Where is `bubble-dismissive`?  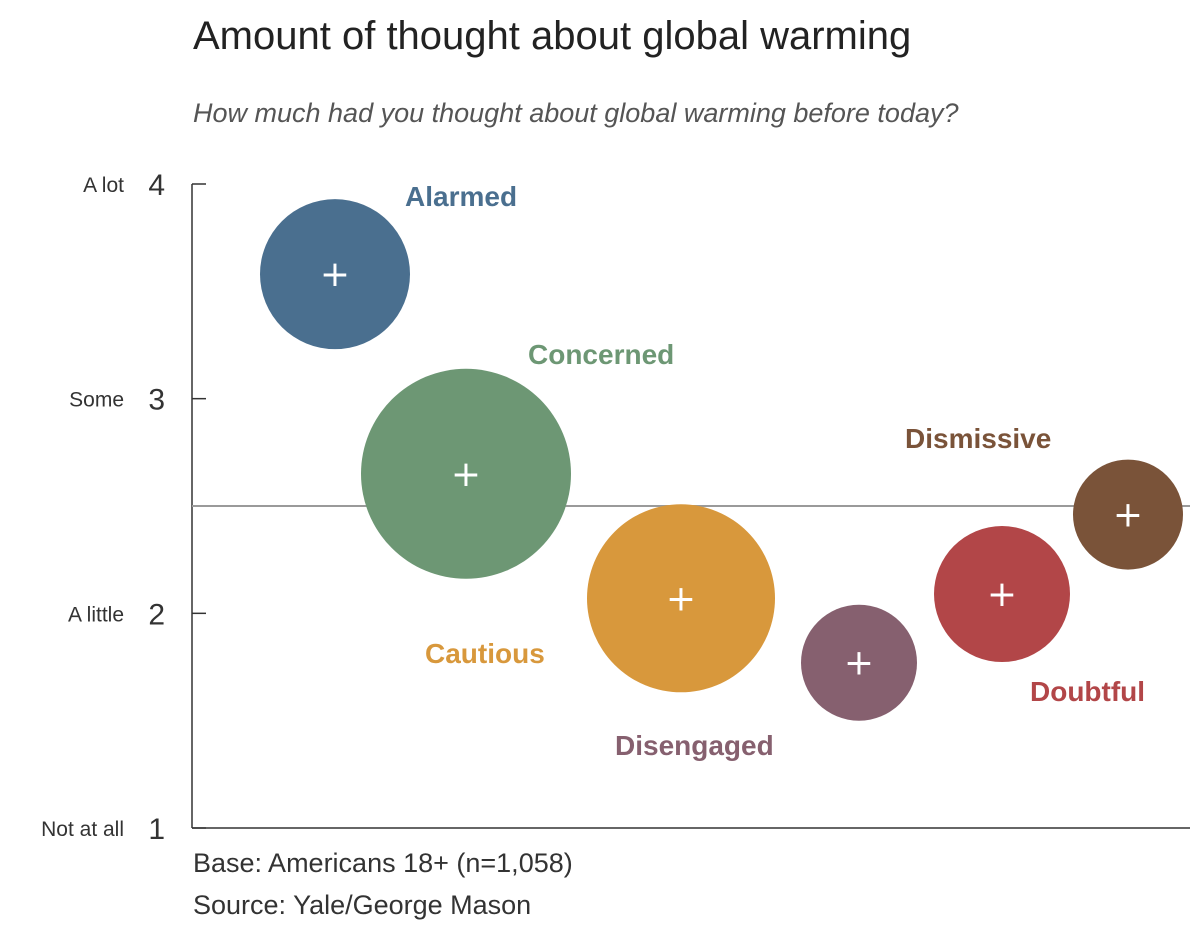 bubble-dismissive is located at coordinates (1128, 514).